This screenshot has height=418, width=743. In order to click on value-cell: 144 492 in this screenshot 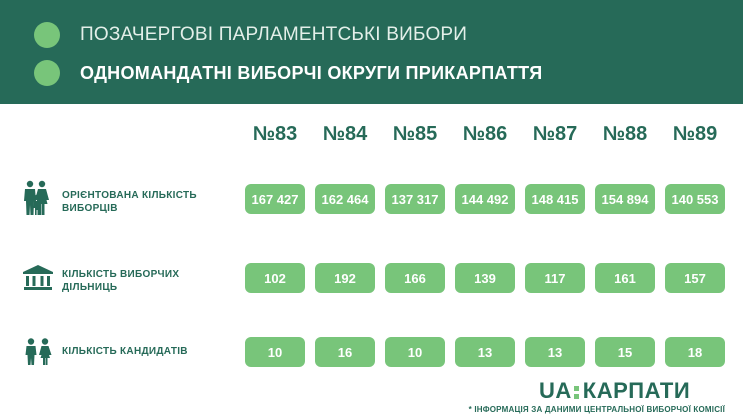, I will do `click(485, 199)`.